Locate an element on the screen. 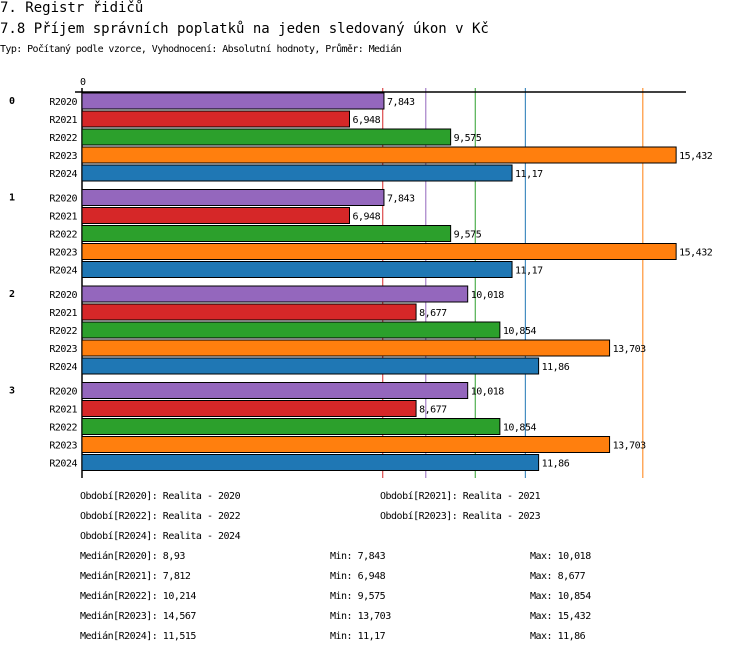 The image size is (750, 656). legend-stat-min: Min: 6,948 is located at coordinates (358, 576).